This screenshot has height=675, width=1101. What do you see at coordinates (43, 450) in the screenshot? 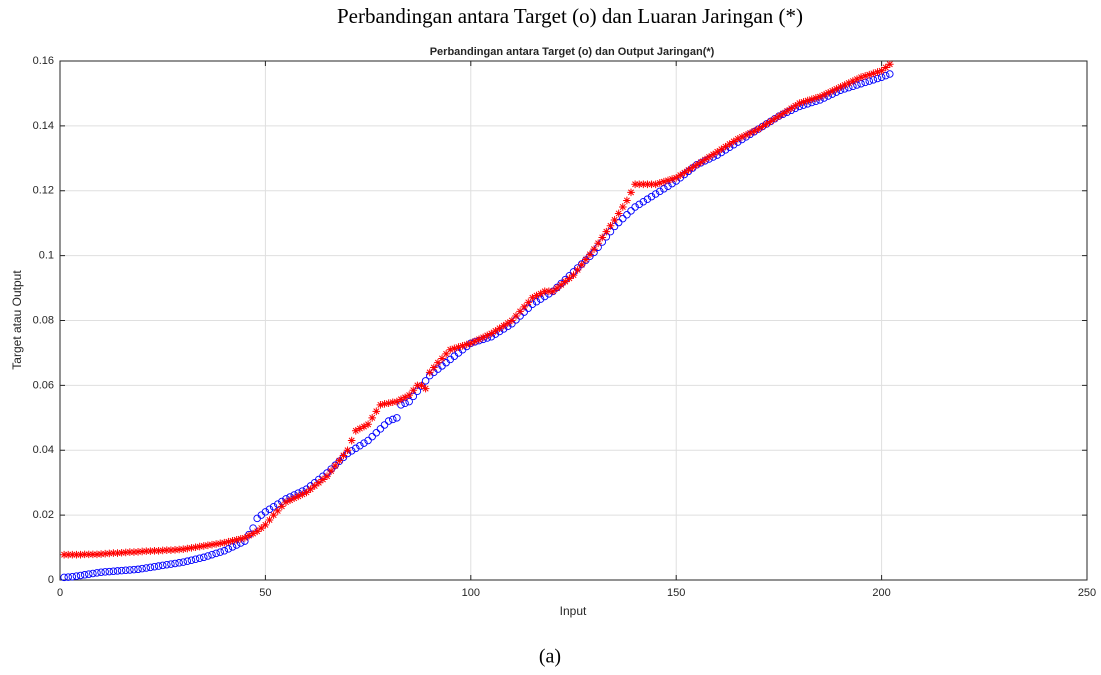
I see `y-tick-label: 0.04` at bounding box center [43, 450].